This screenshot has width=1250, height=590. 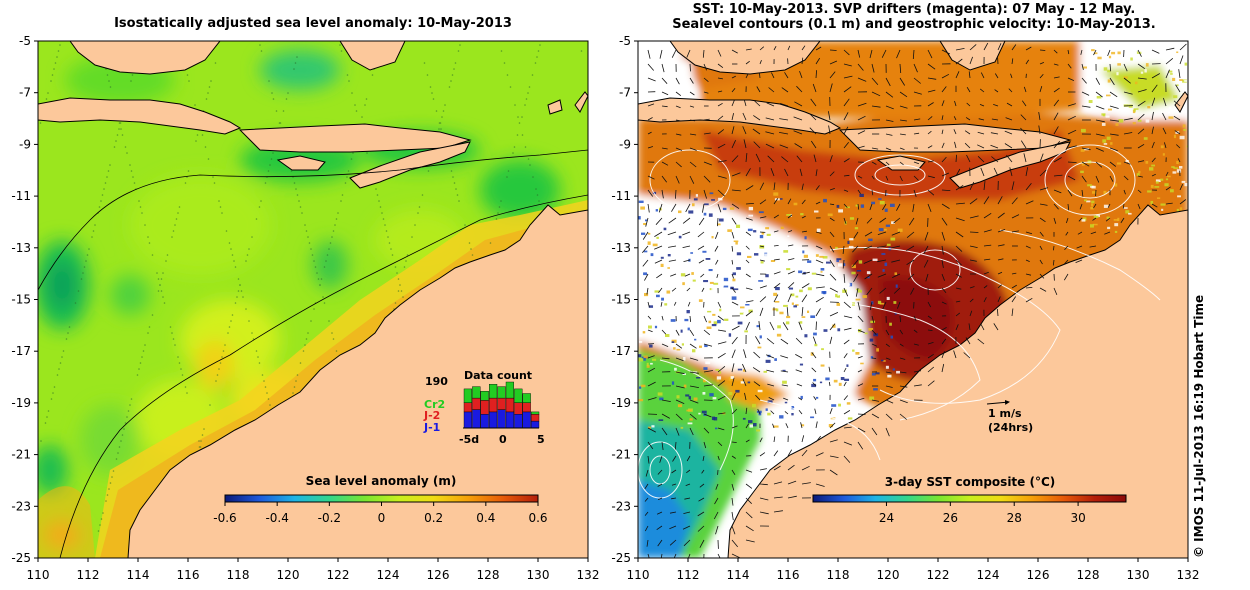 What do you see at coordinates (538, 575) in the screenshot?
I see `sla-lon-tick: 130` at bounding box center [538, 575].